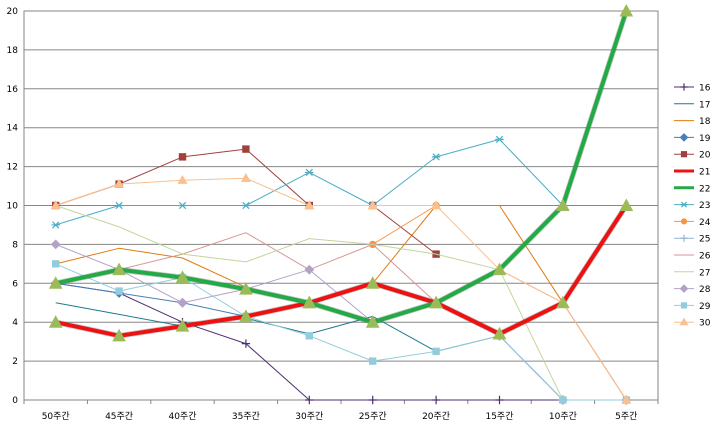 This screenshot has width=720, height=433. Describe the element at coordinates (704, 240) in the screenshot. I see `legend-label: 25` at that location.